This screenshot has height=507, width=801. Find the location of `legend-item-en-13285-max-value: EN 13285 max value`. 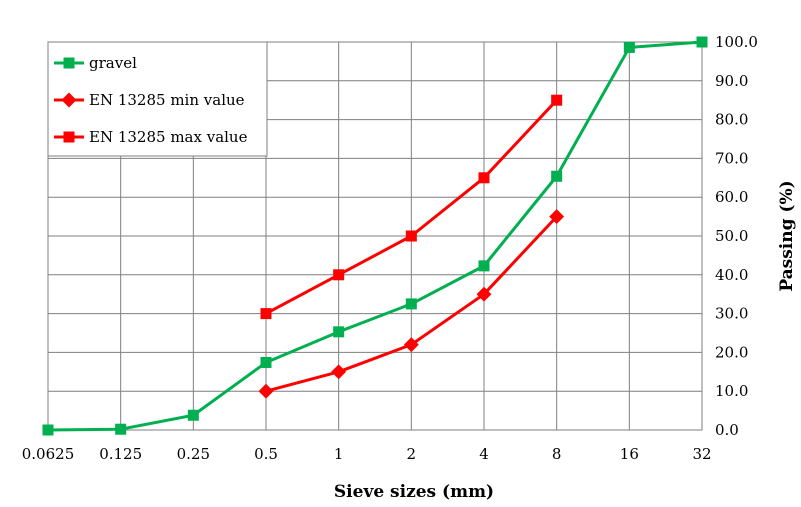

legend-item-en-13285-max-value: EN 13285 max value is located at coordinates (151, 137).